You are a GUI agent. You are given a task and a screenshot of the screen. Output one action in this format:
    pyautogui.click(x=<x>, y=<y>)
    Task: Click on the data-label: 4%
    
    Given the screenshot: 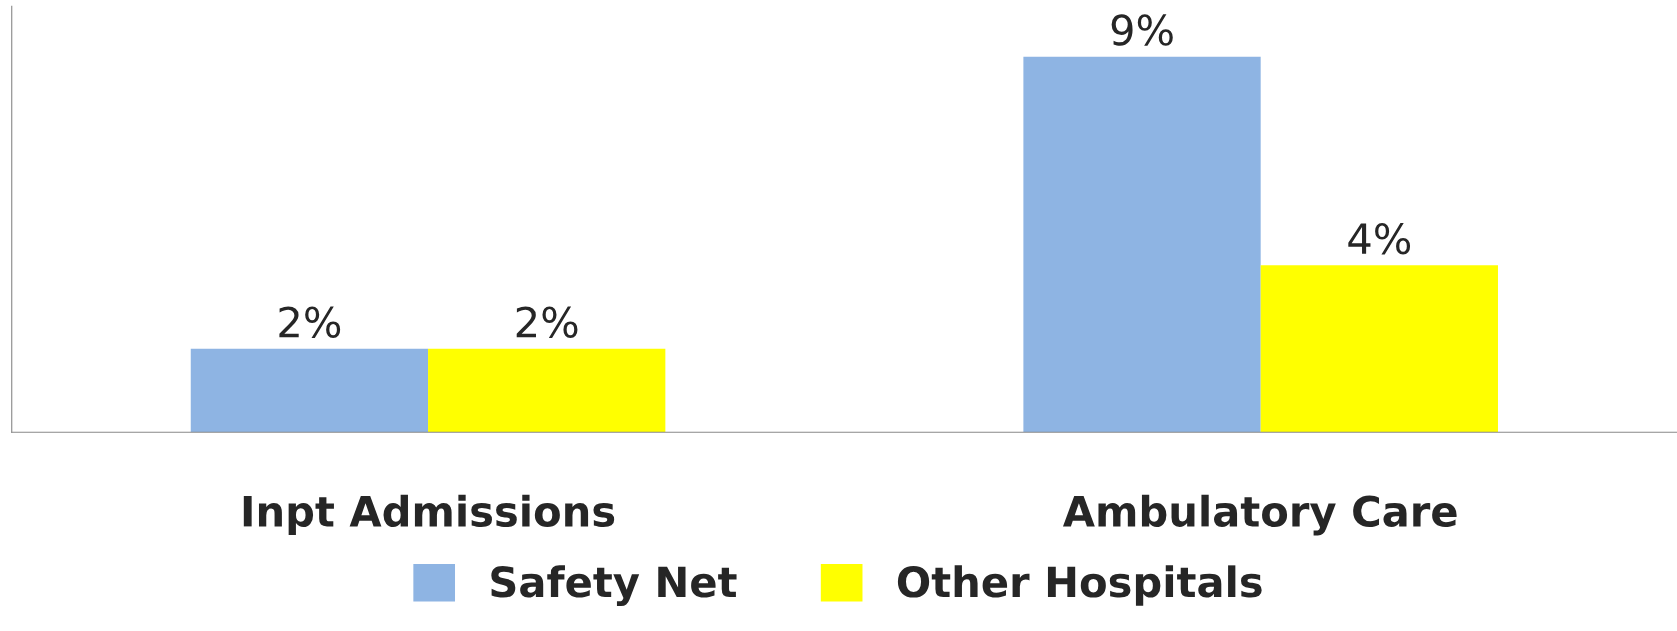 What is the action you would take?
    pyautogui.click(x=1379, y=238)
    